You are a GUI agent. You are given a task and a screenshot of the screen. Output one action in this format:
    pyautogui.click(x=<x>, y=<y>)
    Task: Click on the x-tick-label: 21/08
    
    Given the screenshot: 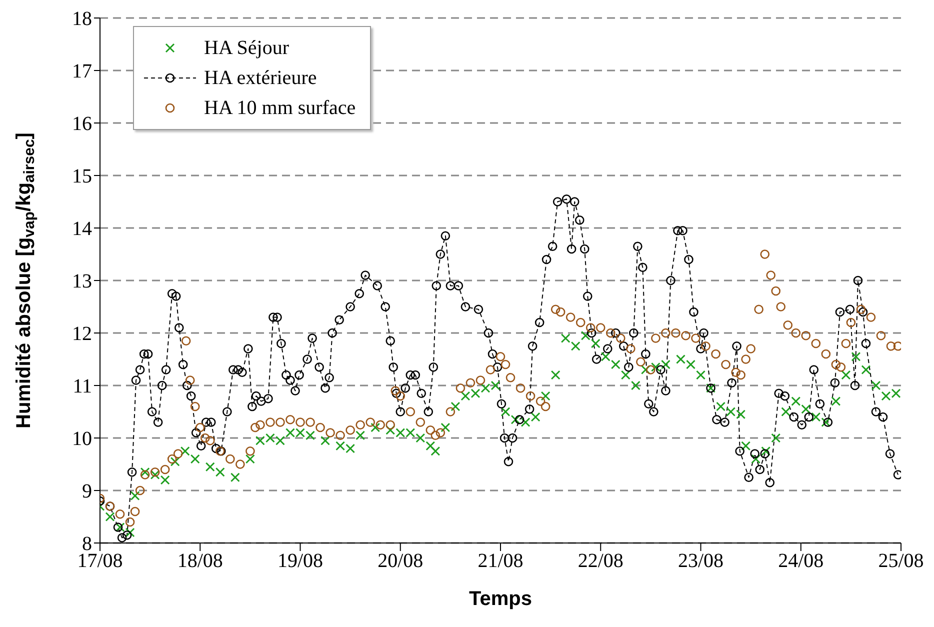 What is the action you would take?
    pyautogui.click(x=501, y=561)
    